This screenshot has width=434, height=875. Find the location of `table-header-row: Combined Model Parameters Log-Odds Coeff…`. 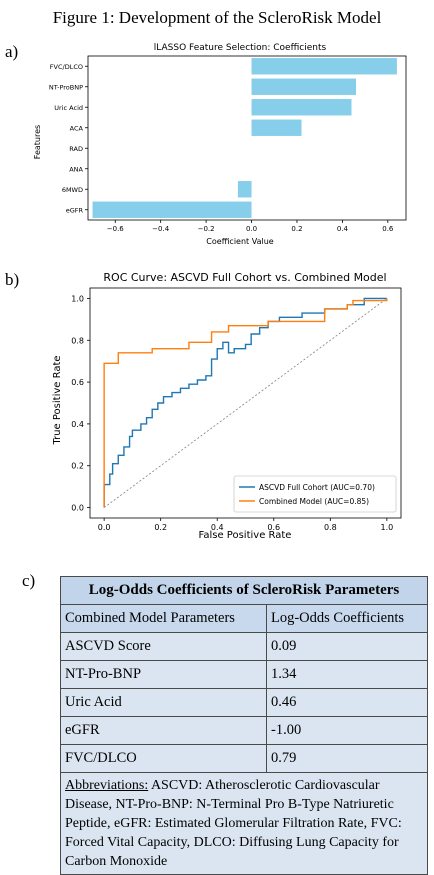

table-header-row: Combined Model Parameters Log-Odds Coeff… is located at coordinates (244, 618).